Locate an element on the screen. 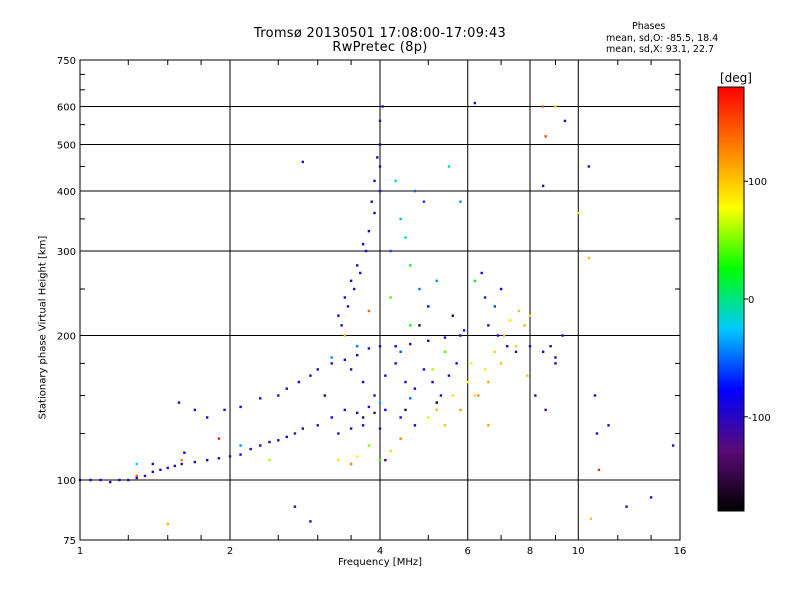  colorbar-tick-label: 0 is located at coordinates (751, 300).